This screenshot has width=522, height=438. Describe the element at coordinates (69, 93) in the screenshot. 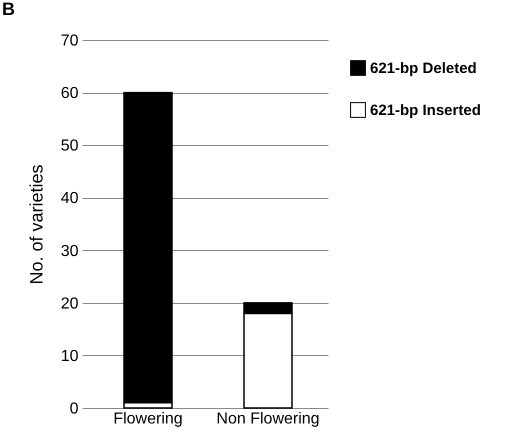

I see `y-tick-label: 60` at that location.